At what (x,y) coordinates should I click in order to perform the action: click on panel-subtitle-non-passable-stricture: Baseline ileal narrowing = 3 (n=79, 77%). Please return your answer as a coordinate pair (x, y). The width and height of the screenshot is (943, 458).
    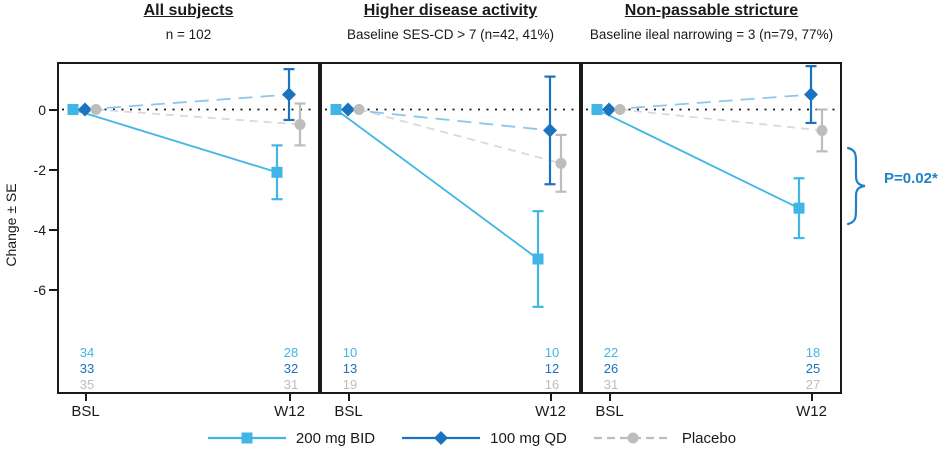
    Looking at the image, I should click on (711, 34).